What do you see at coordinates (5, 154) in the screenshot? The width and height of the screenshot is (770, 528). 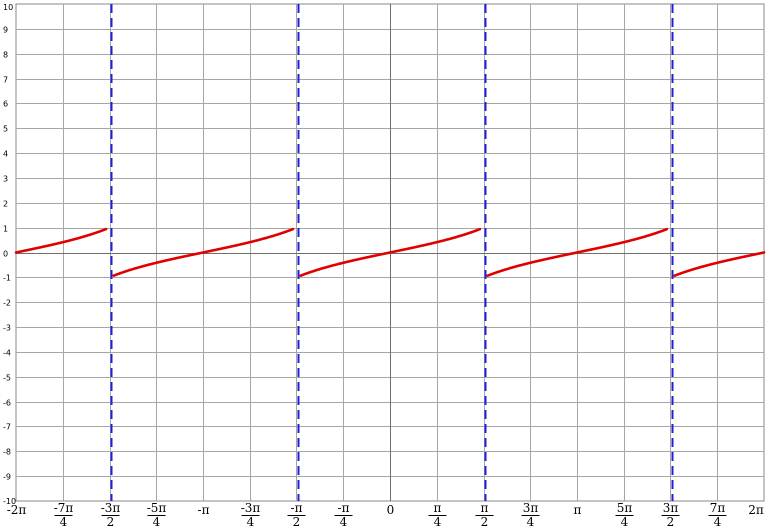 I see `y-tick-label: 4` at bounding box center [5, 154].